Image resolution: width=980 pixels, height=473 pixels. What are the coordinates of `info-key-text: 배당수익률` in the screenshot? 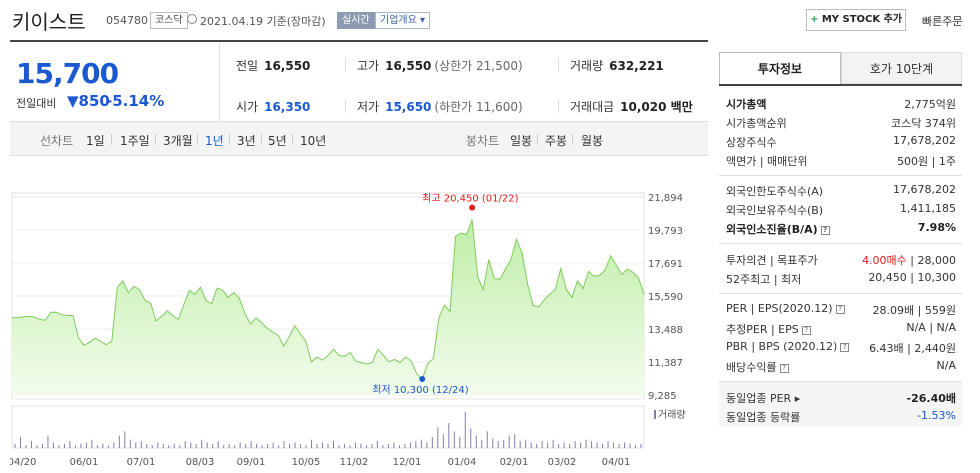 It's located at (751, 367).